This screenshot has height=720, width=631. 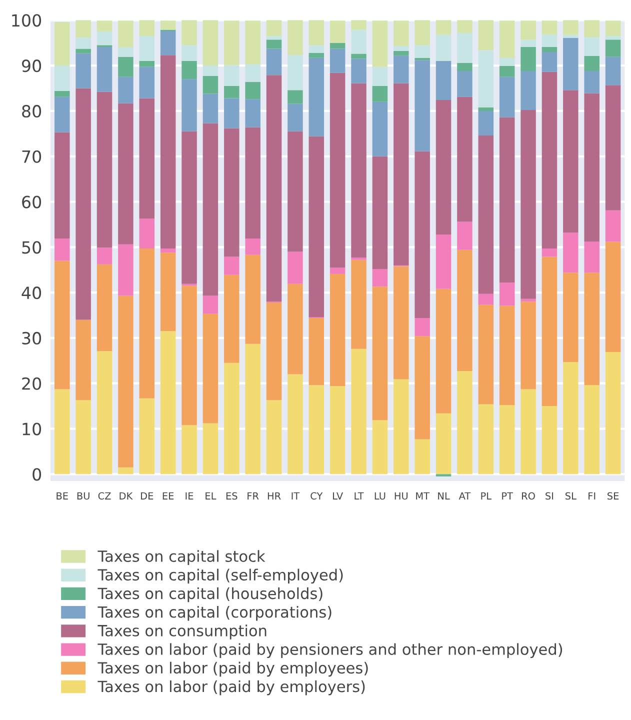 I want to click on x-tick-label: SL, so click(x=571, y=496).